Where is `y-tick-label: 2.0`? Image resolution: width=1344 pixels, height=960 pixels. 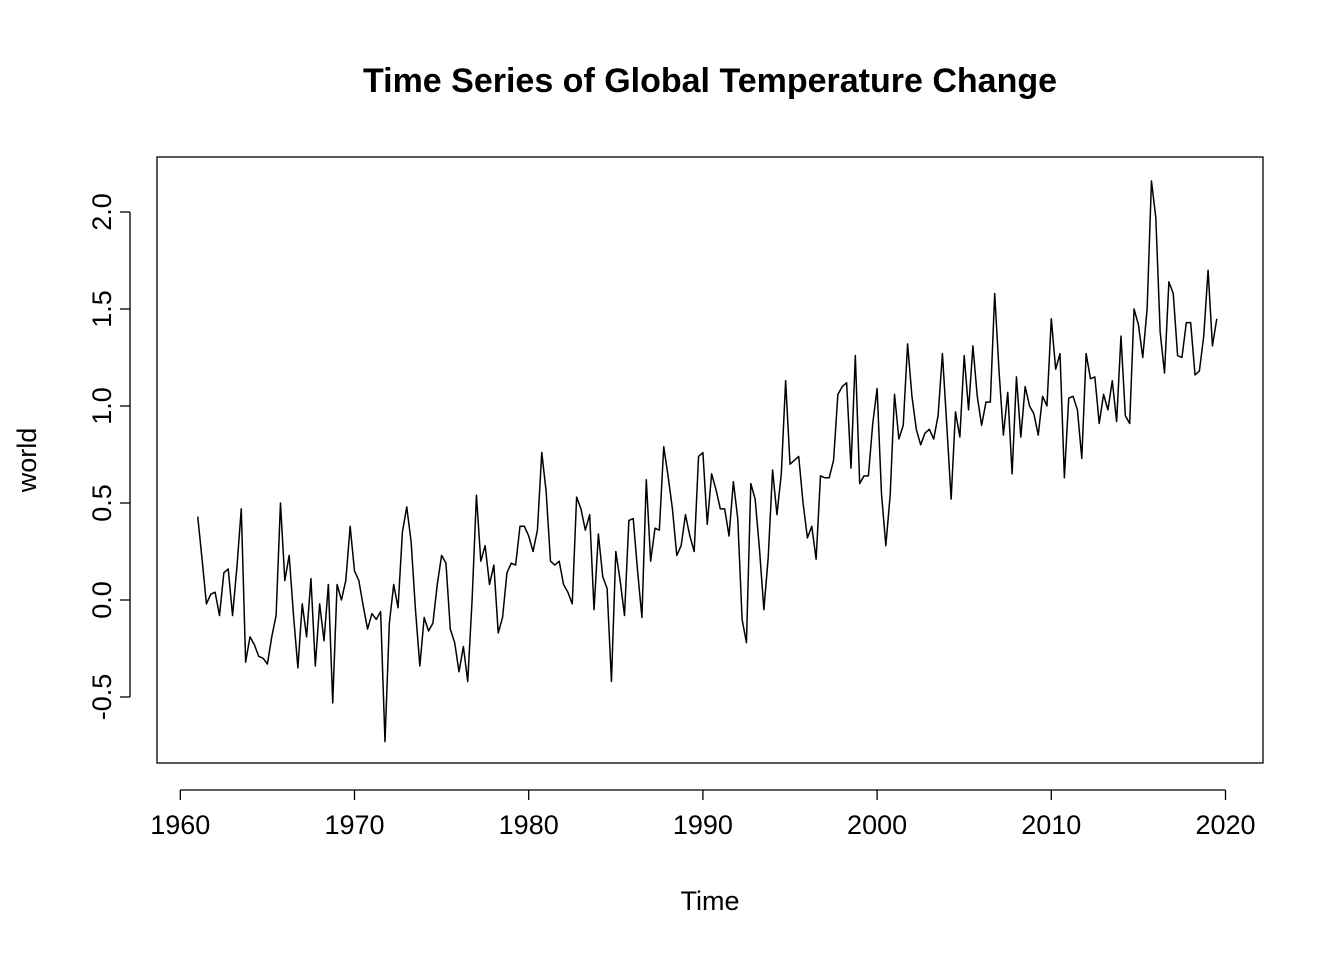 y-tick-label: 2.0 is located at coordinates (102, 212).